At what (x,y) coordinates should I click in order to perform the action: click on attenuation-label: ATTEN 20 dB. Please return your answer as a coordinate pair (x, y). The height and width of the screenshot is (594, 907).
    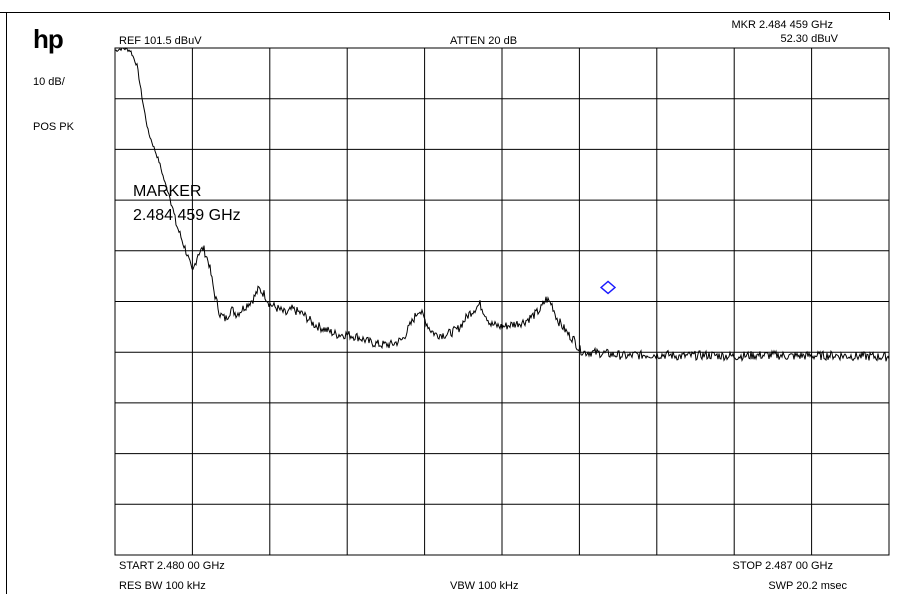
    Looking at the image, I should click on (484, 41).